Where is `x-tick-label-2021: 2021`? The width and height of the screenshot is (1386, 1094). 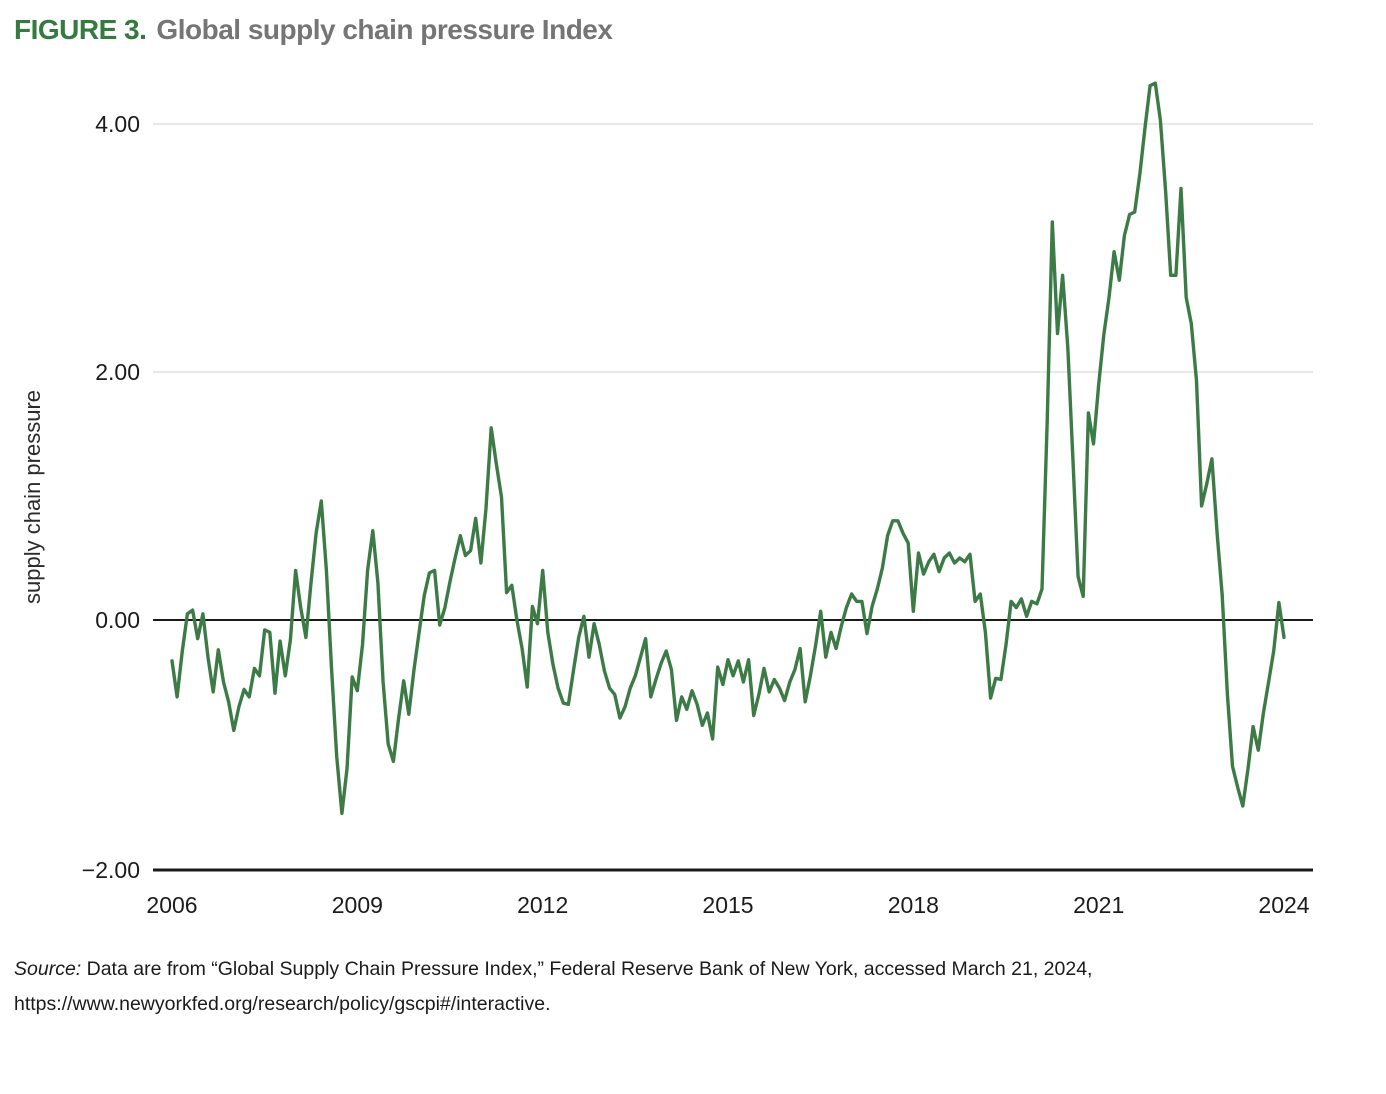 x-tick-label-2021: 2021 is located at coordinates (1098, 905).